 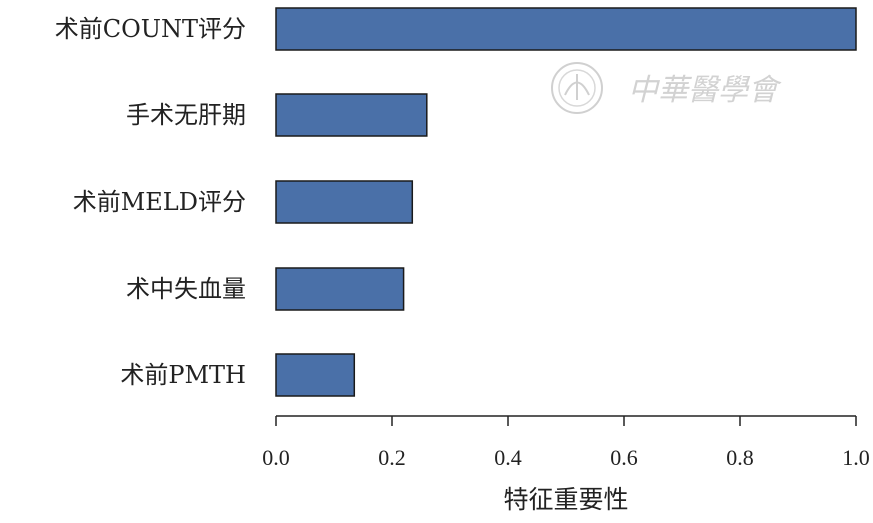 What do you see at coordinates (856, 457) in the screenshot?
I see `x-tick-label-5: 1.0` at bounding box center [856, 457].